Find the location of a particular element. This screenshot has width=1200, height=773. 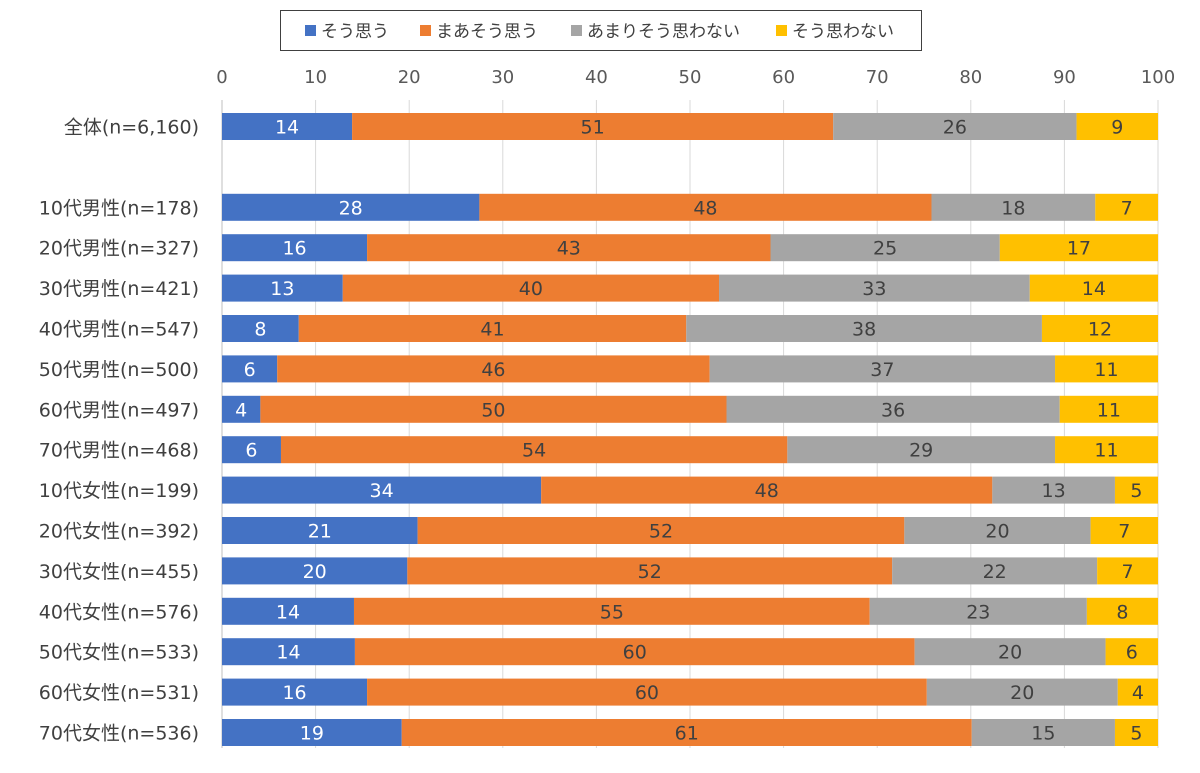

category-label: 40代女性(n=576) is located at coordinates (119, 612).